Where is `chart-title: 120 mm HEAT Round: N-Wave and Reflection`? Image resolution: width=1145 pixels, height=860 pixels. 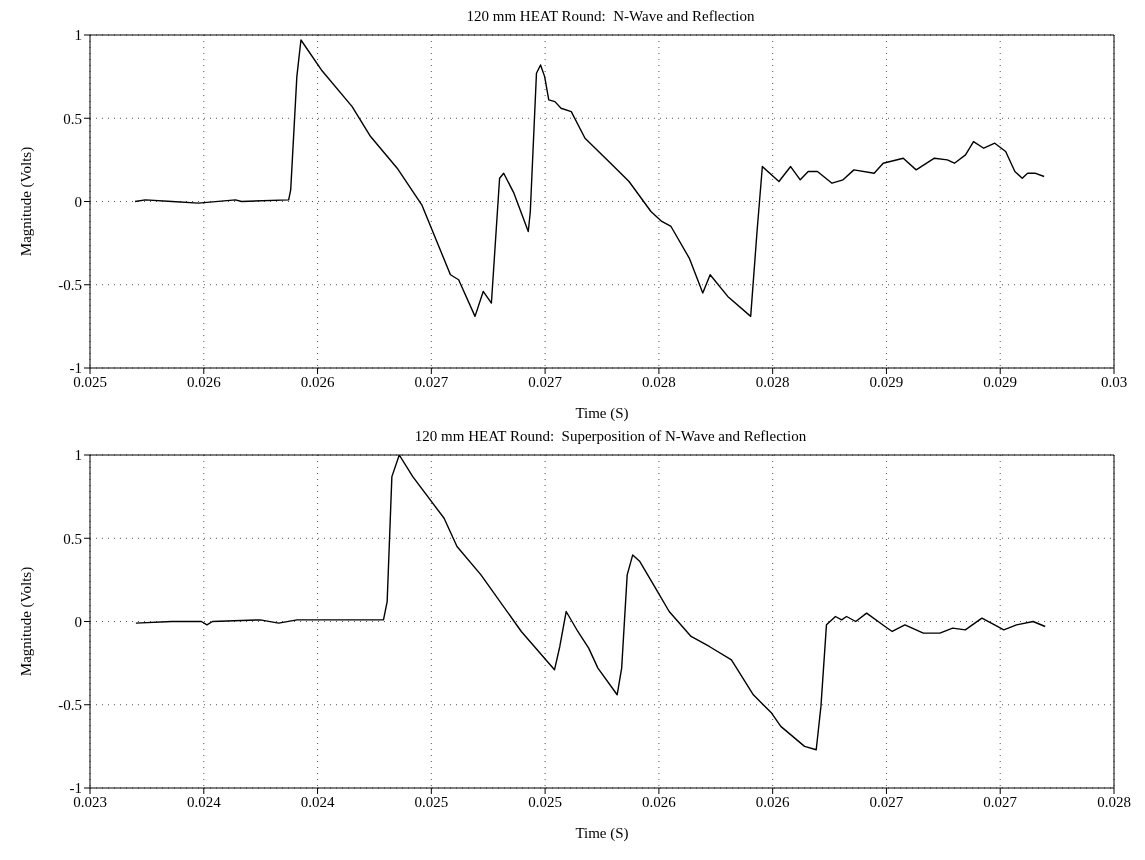 chart-title: 120 mm HEAT Round: N-Wave and Reflection is located at coordinates (610, 17).